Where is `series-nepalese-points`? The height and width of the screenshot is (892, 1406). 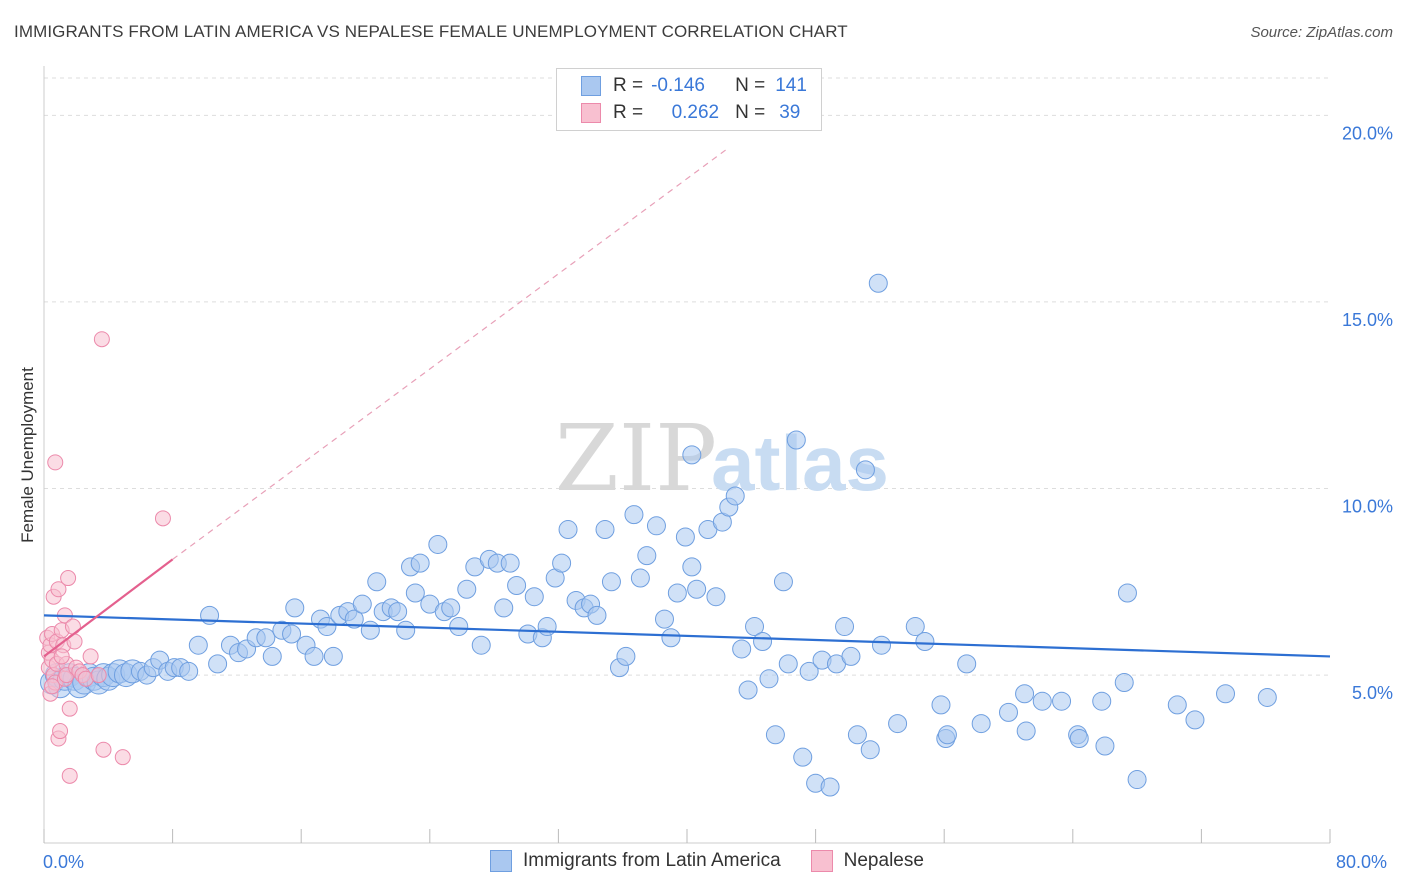 series-nepalese-points is located at coordinates (105, 557).